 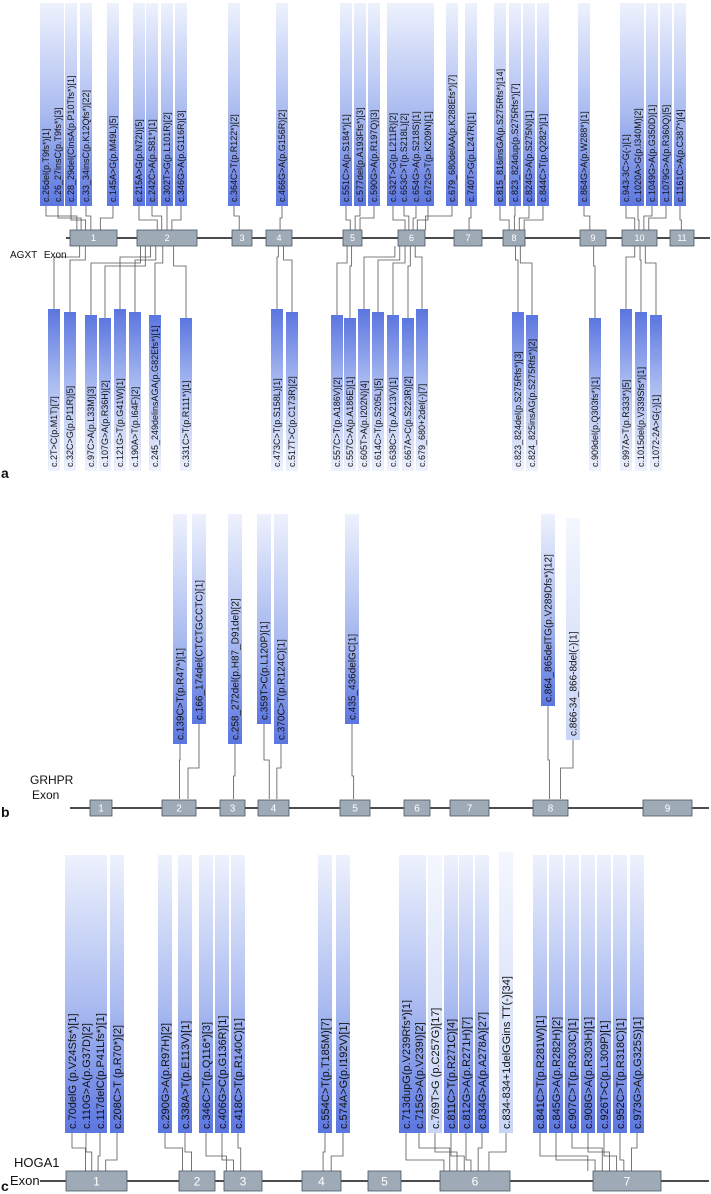 I want to click on agxt-bottom-variant-10: c.517T>C(p.C173R)[2], so click(x=292, y=391).